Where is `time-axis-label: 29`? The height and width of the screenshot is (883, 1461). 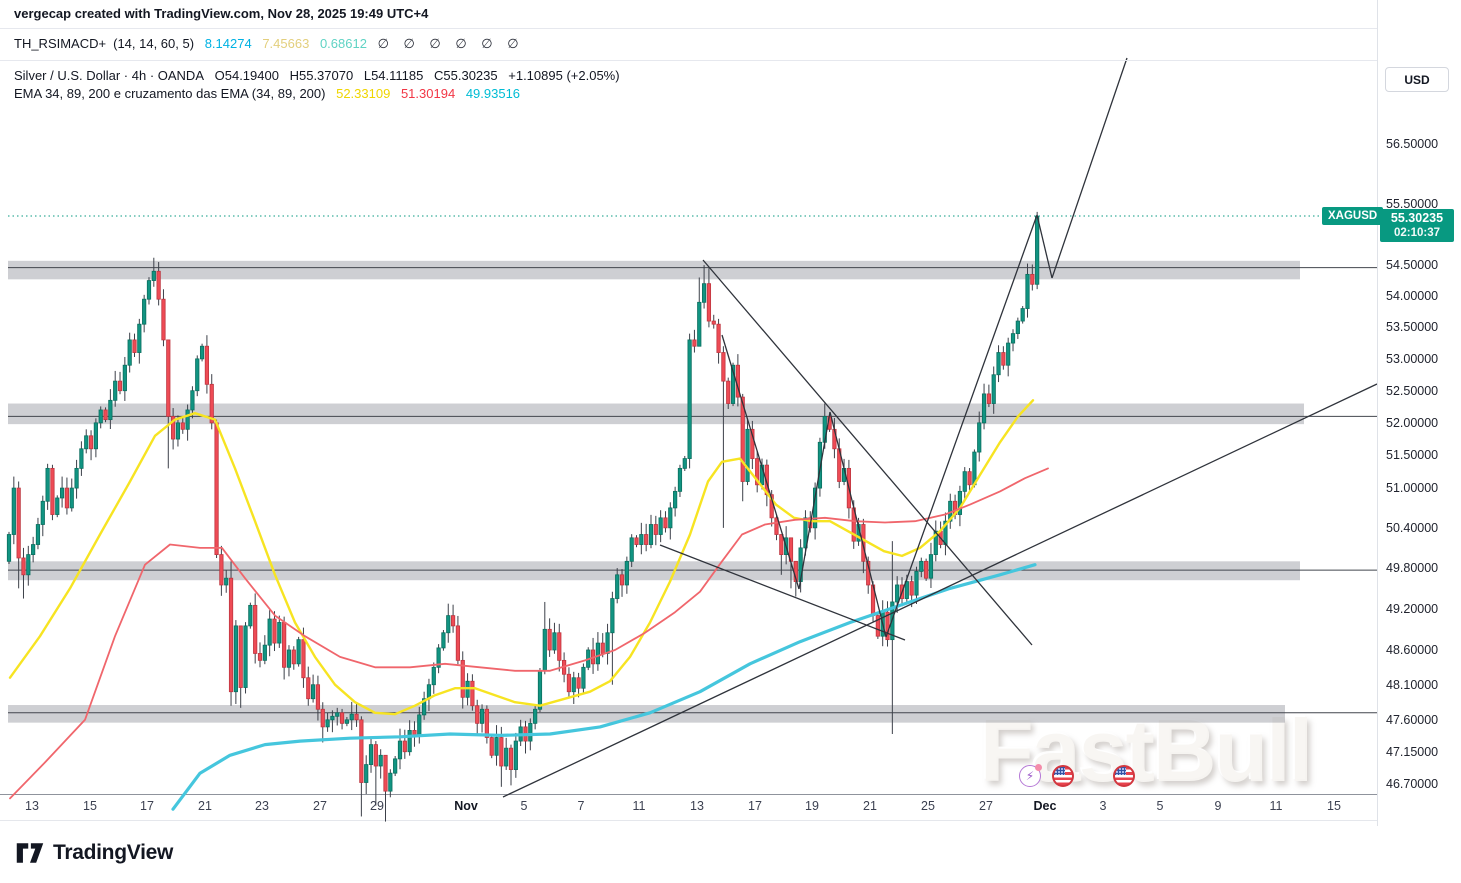 time-axis-label: 29 is located at coordinates (377, 806).